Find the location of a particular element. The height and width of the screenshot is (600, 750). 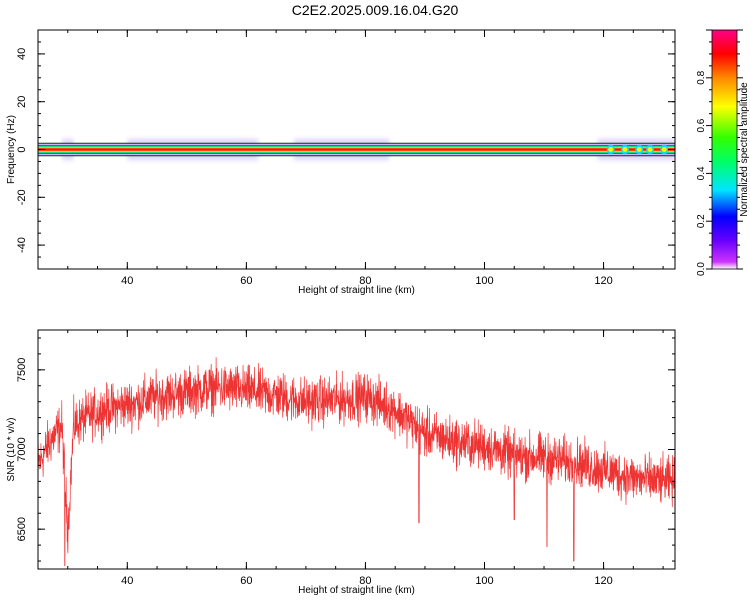

spectrogram-image is located at coordinates (356, 149).